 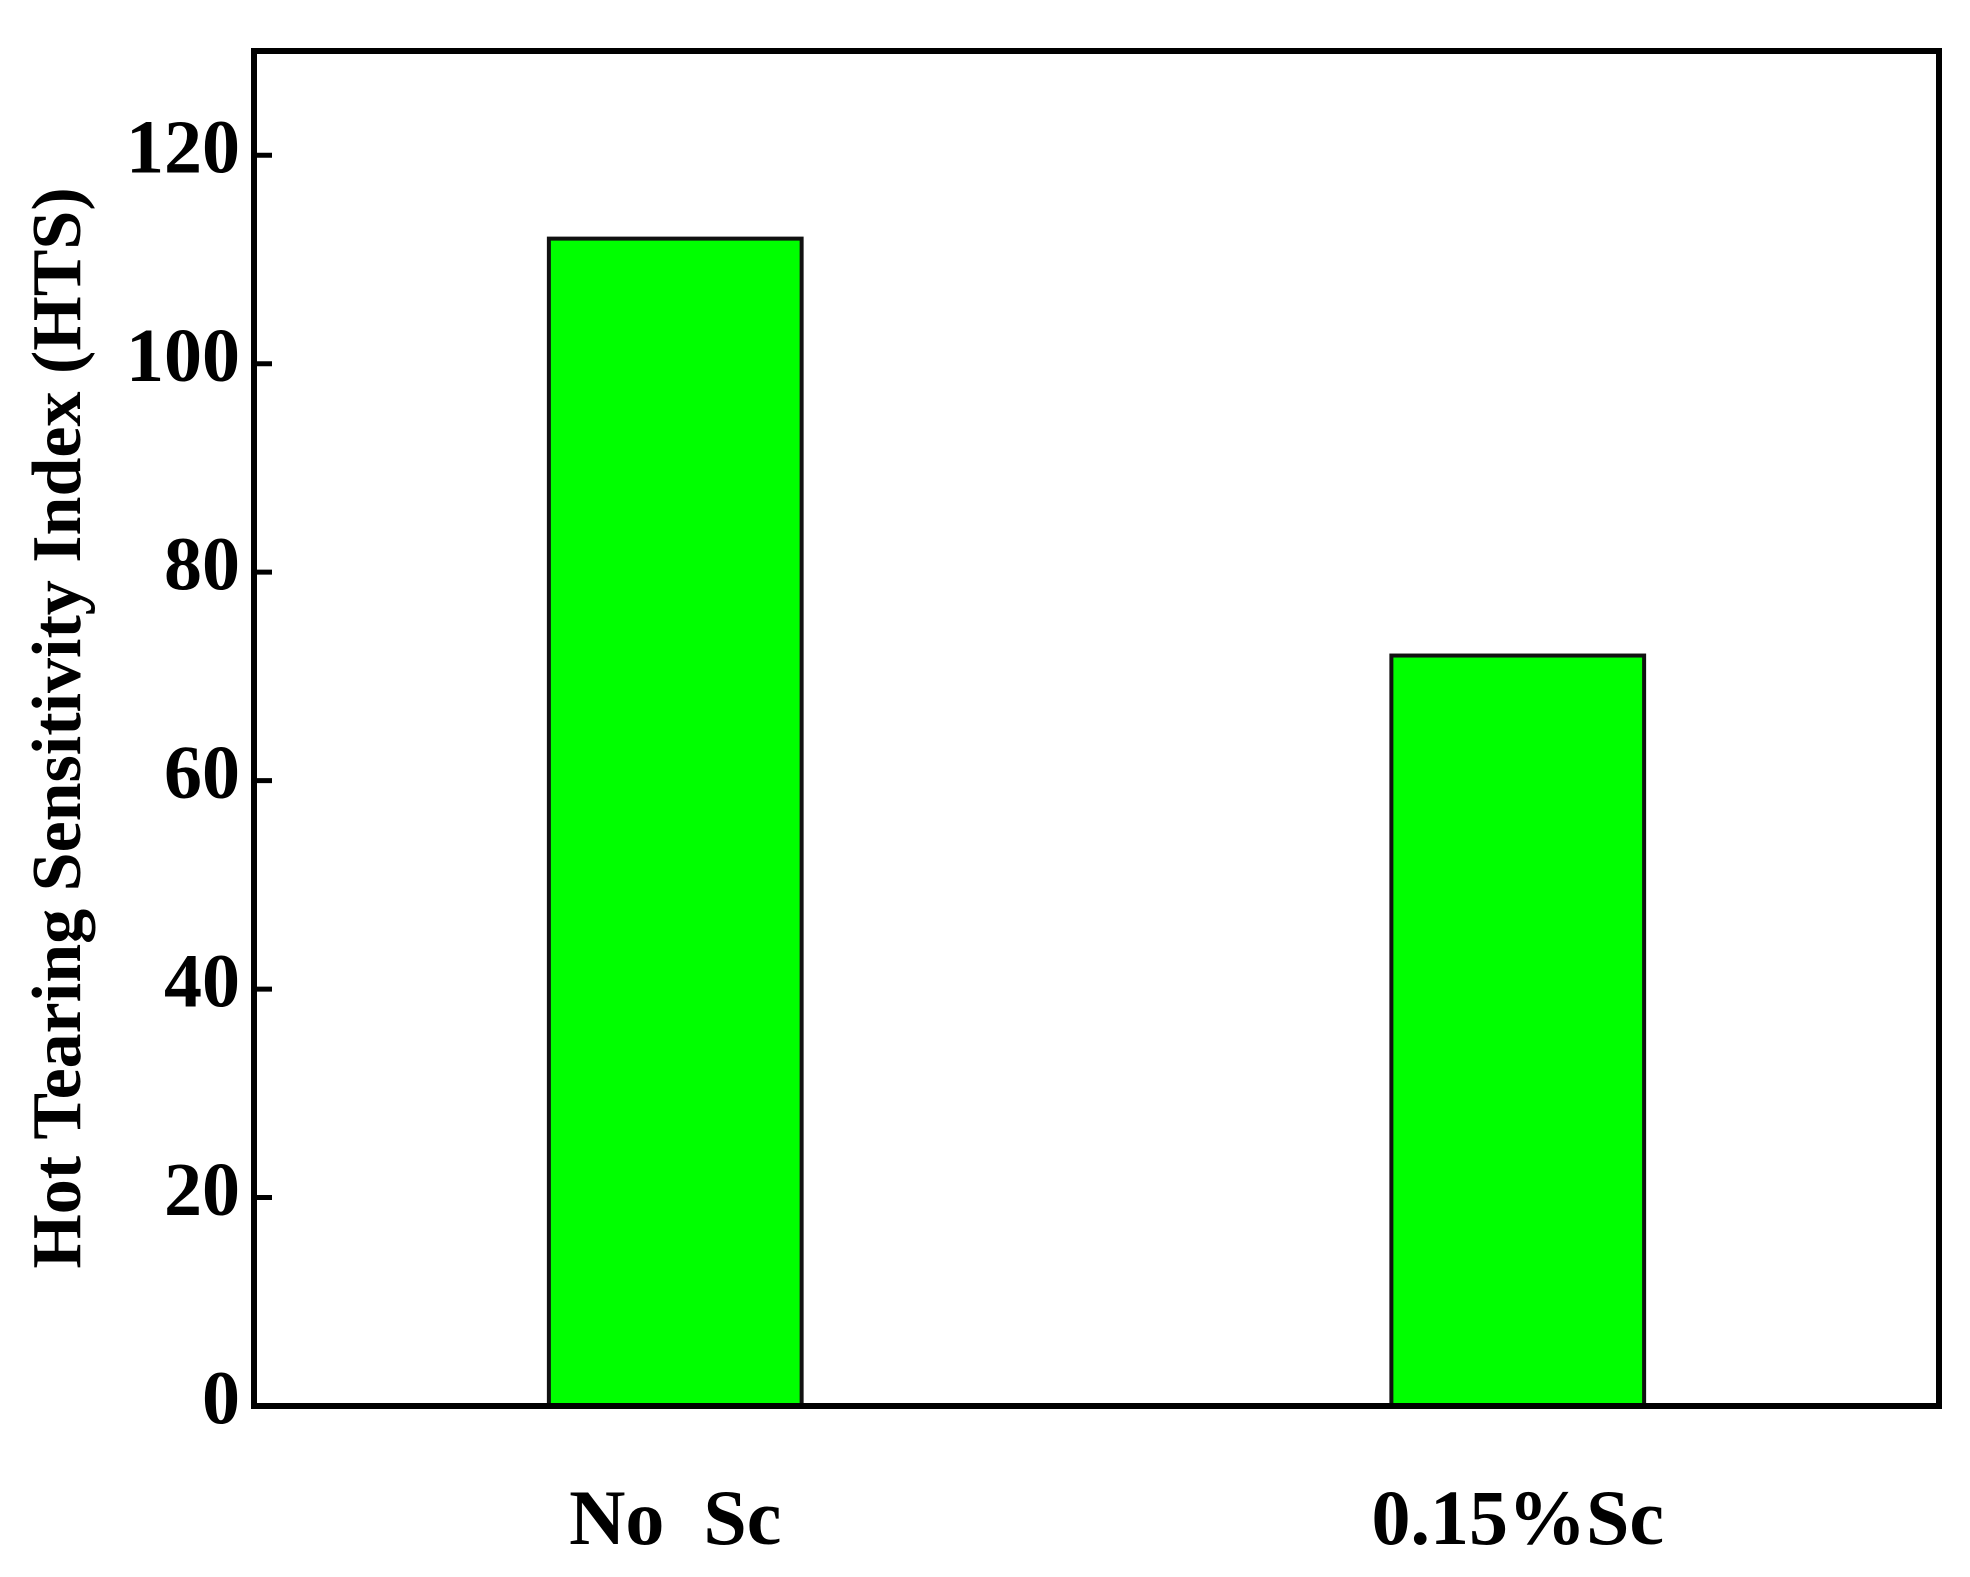 What do you see at coordinates (202, 565) in the screenshot?
I see `y-tick-label: 80` at bounding box center [202, 565].